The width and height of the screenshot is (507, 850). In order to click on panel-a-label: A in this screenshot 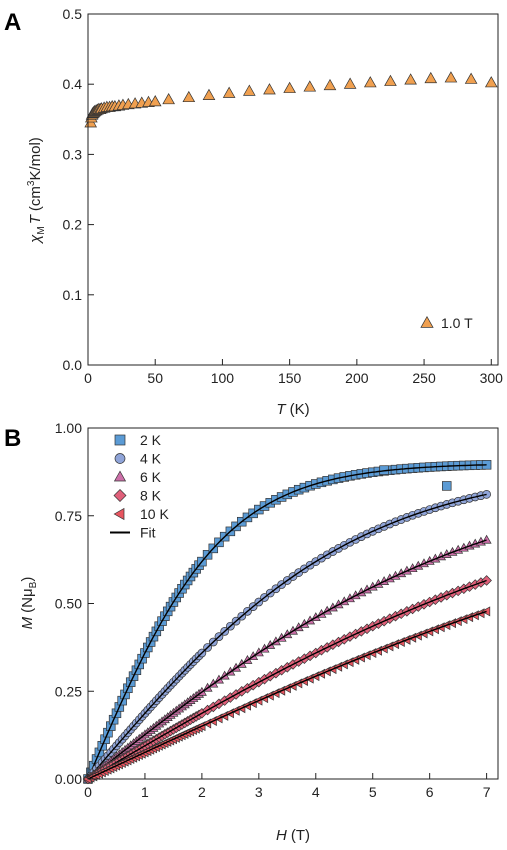, I will do `click(12, 22)`.